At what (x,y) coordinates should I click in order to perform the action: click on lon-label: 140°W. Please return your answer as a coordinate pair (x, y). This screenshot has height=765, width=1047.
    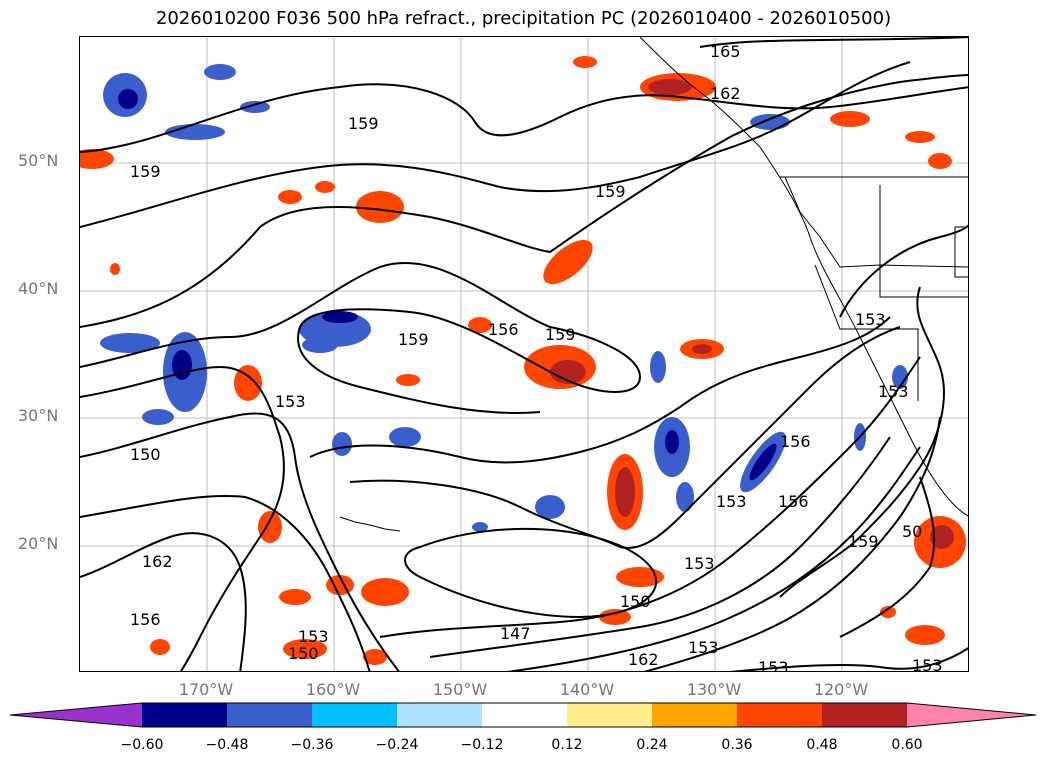
    Looking at the image, I should click on (587, 689).